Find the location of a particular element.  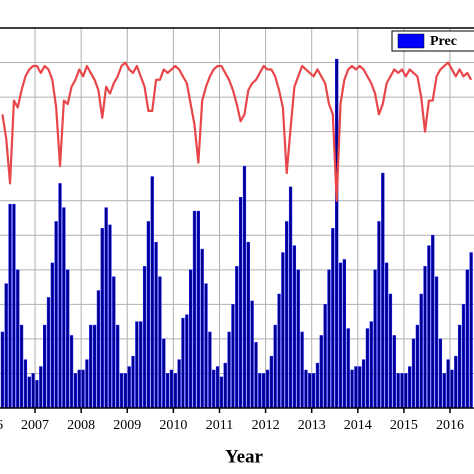

legend-label: Prec is located at coordinates (443, 41).